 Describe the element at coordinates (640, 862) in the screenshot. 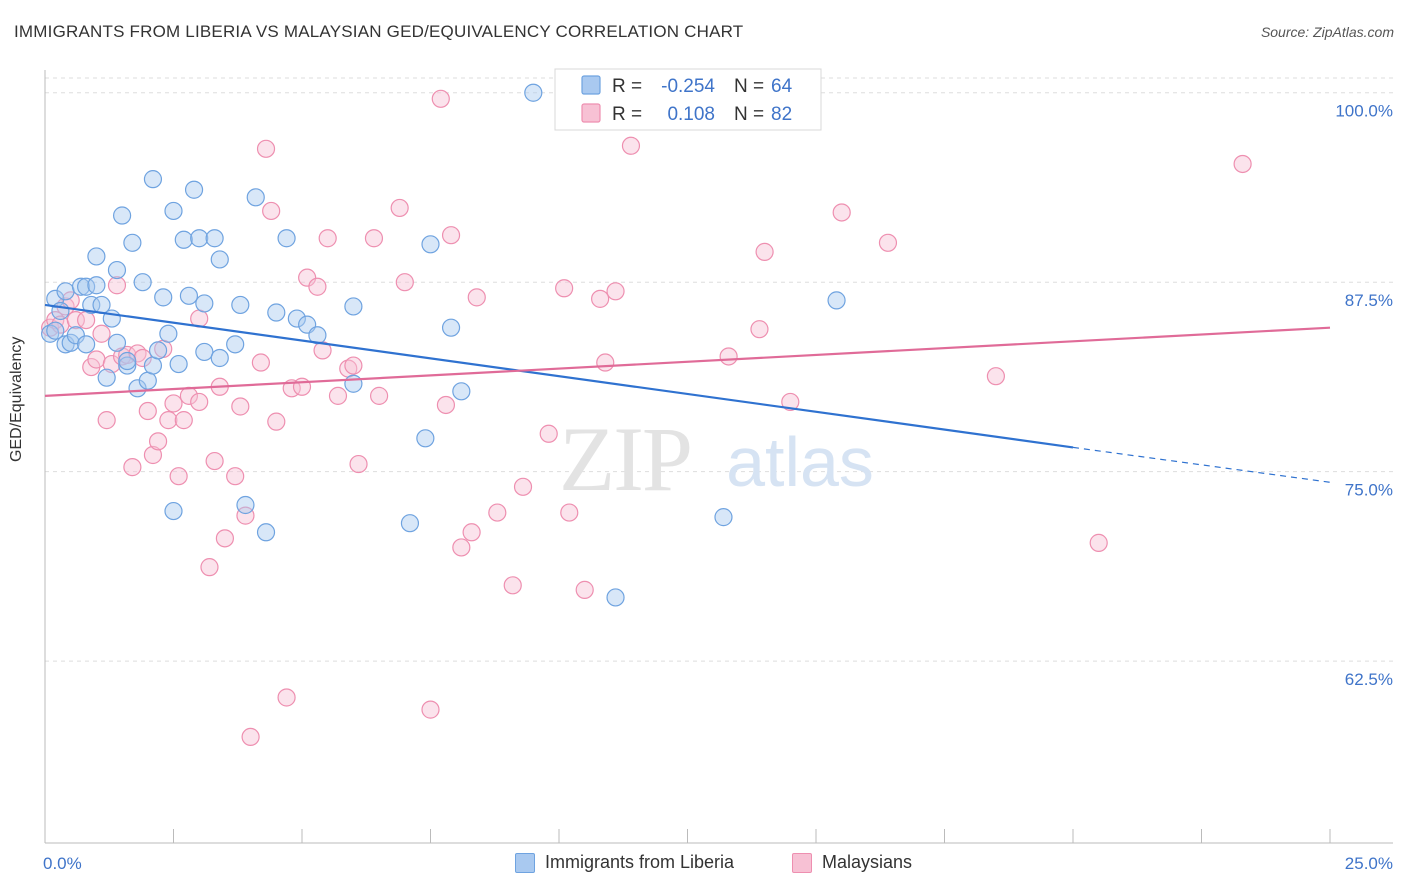

I see `legend-label-liberia: Immigrants from Liberia` at that location.